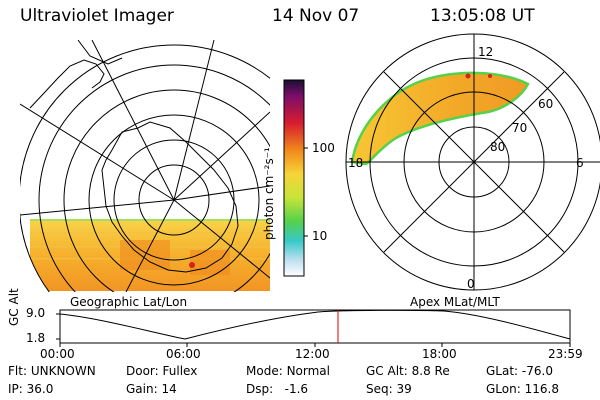  What do you see at coordinates (151, 389) in the screenshot?
I see `status-gain: Gain: 14` at bounding box center [151, 389].